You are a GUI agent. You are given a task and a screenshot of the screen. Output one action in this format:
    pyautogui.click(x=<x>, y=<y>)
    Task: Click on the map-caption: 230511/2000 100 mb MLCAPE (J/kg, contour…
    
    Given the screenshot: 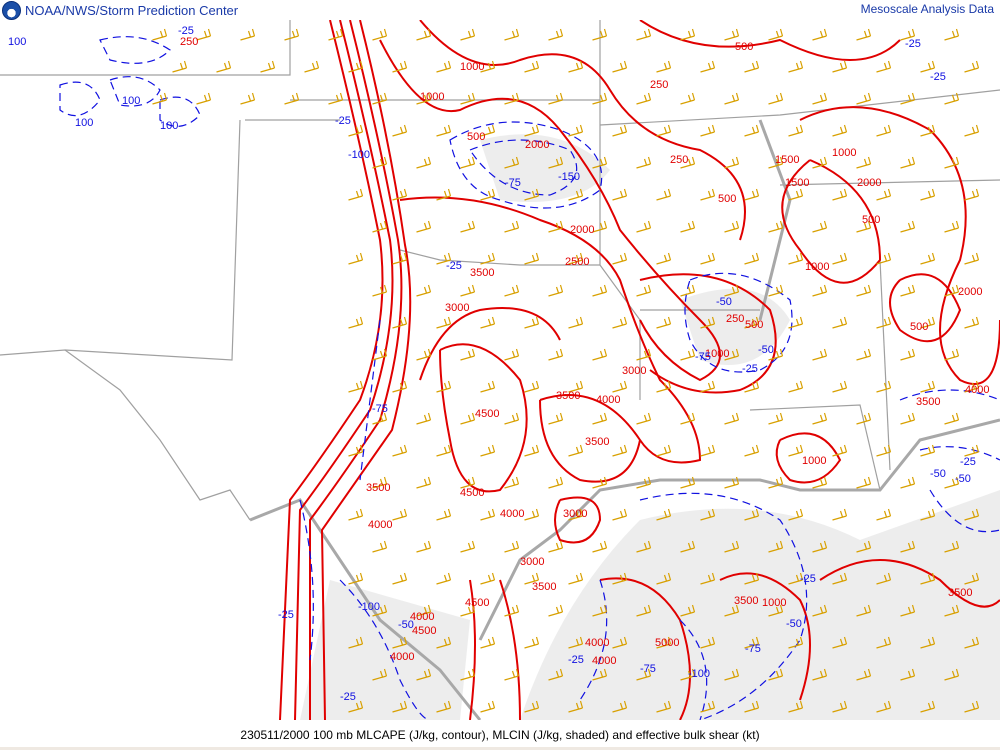 What is the action you would take?
    pyautogui.click(x=500, y=735)
    